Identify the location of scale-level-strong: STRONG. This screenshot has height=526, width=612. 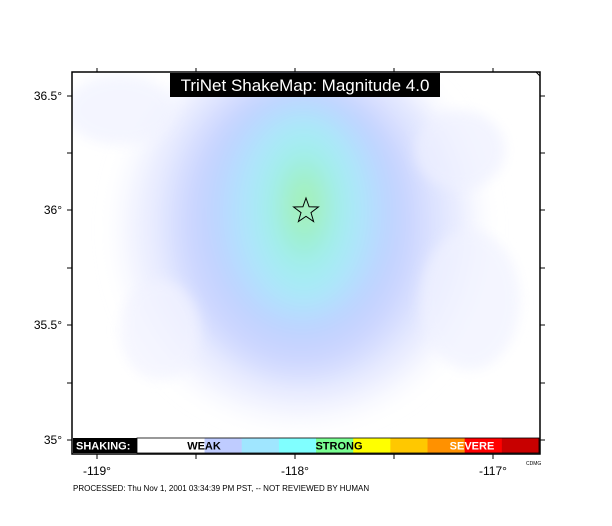
(338, 447).